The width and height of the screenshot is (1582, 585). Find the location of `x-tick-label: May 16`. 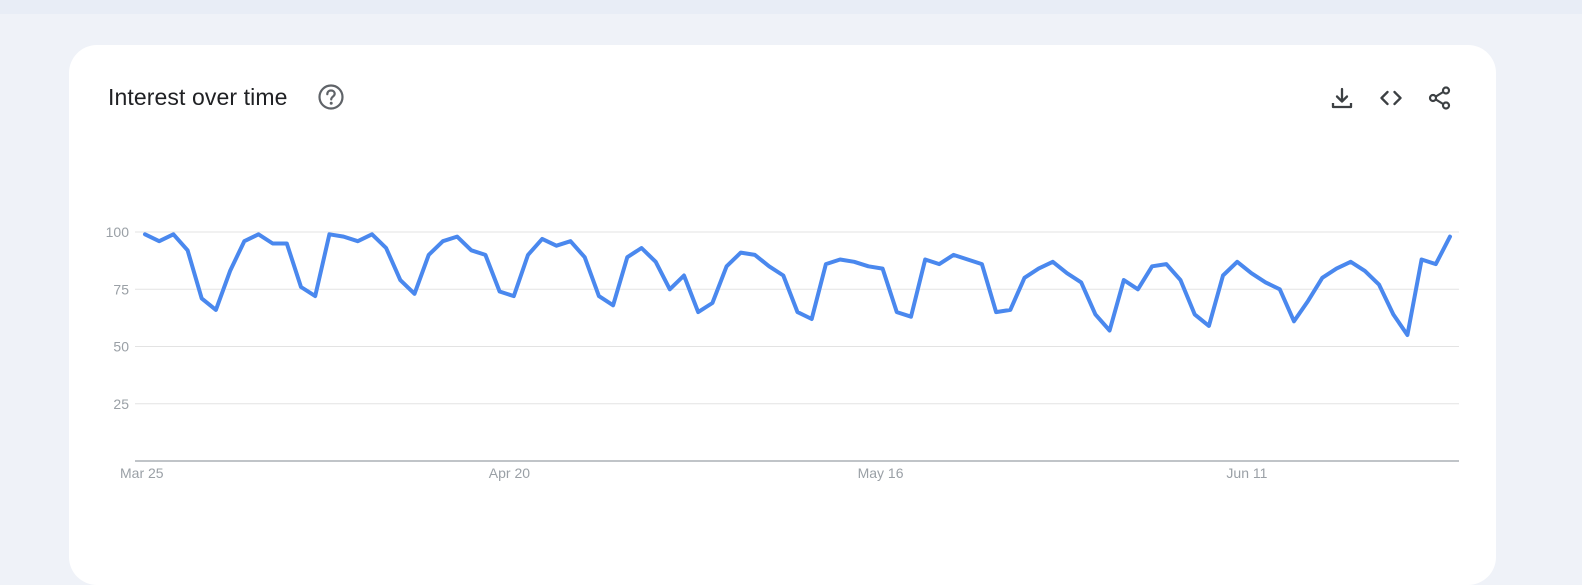

x-tick-label: May 16 is located at coordinates (881, 473).